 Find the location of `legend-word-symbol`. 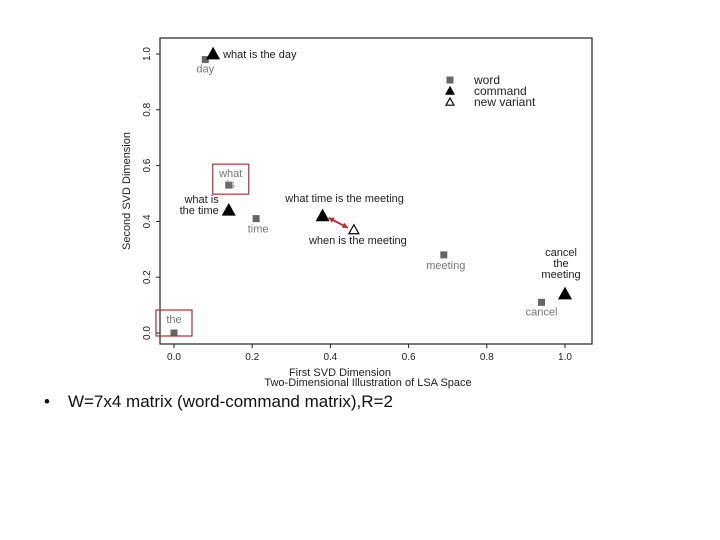

legend-word-symbol is located at coordinates (450, 80).